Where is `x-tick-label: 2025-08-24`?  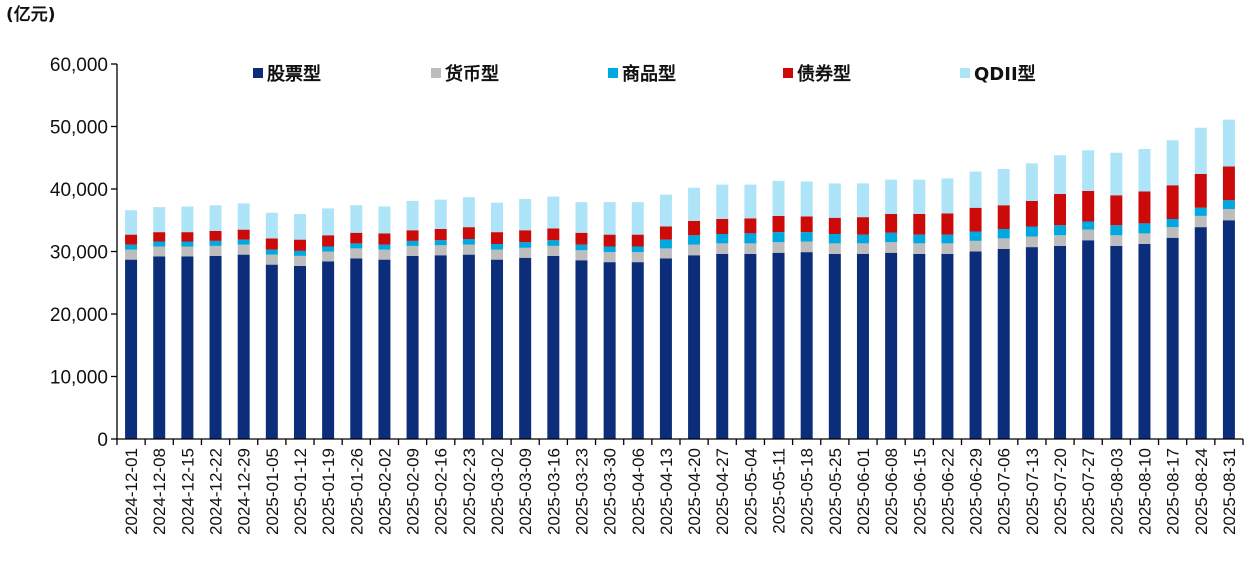 x-tick-label: 2025-08-24 is located at coordinates (1201, 491).